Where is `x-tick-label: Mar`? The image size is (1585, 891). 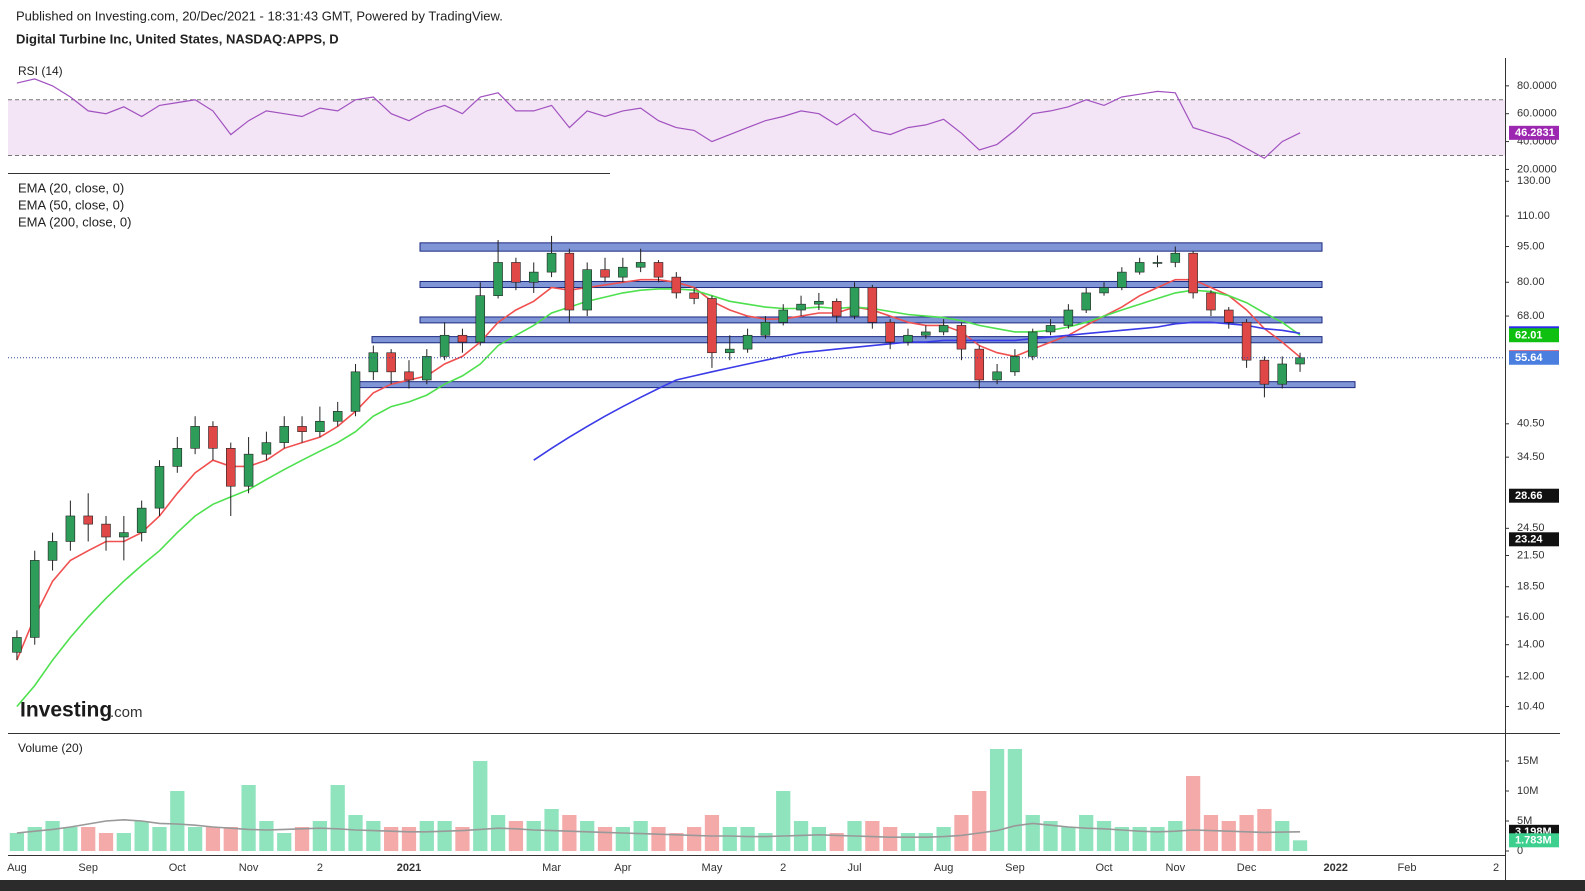
x-tick-label: Mar is located at coordinates (551, 868).